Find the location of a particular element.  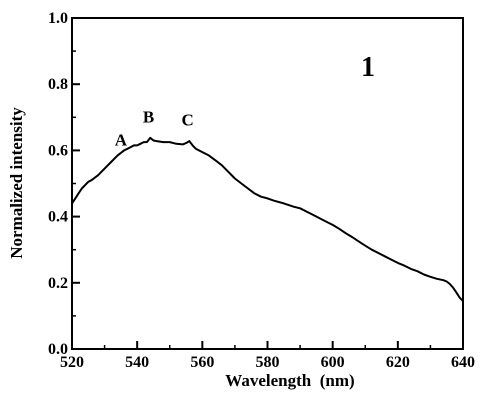

x-tick-label: 600 is located at coordinates (333, 362).